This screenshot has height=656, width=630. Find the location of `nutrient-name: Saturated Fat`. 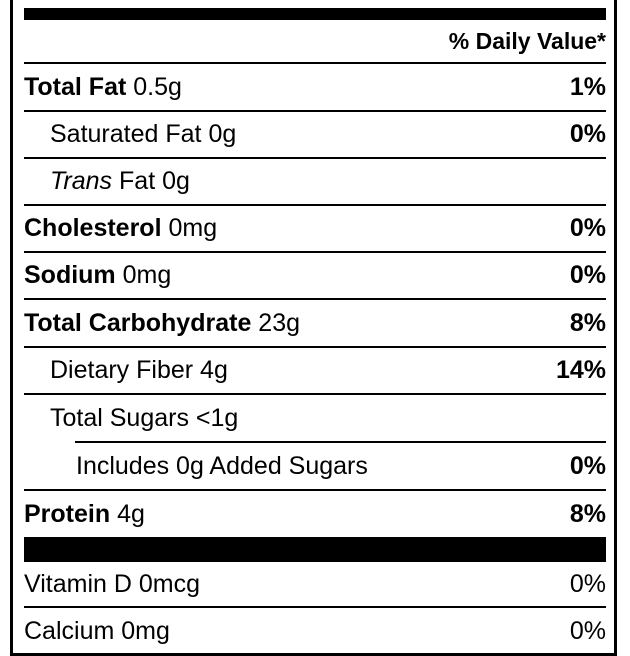

nutrient-name: Saturated Fat is located at coordinates (126, 134).